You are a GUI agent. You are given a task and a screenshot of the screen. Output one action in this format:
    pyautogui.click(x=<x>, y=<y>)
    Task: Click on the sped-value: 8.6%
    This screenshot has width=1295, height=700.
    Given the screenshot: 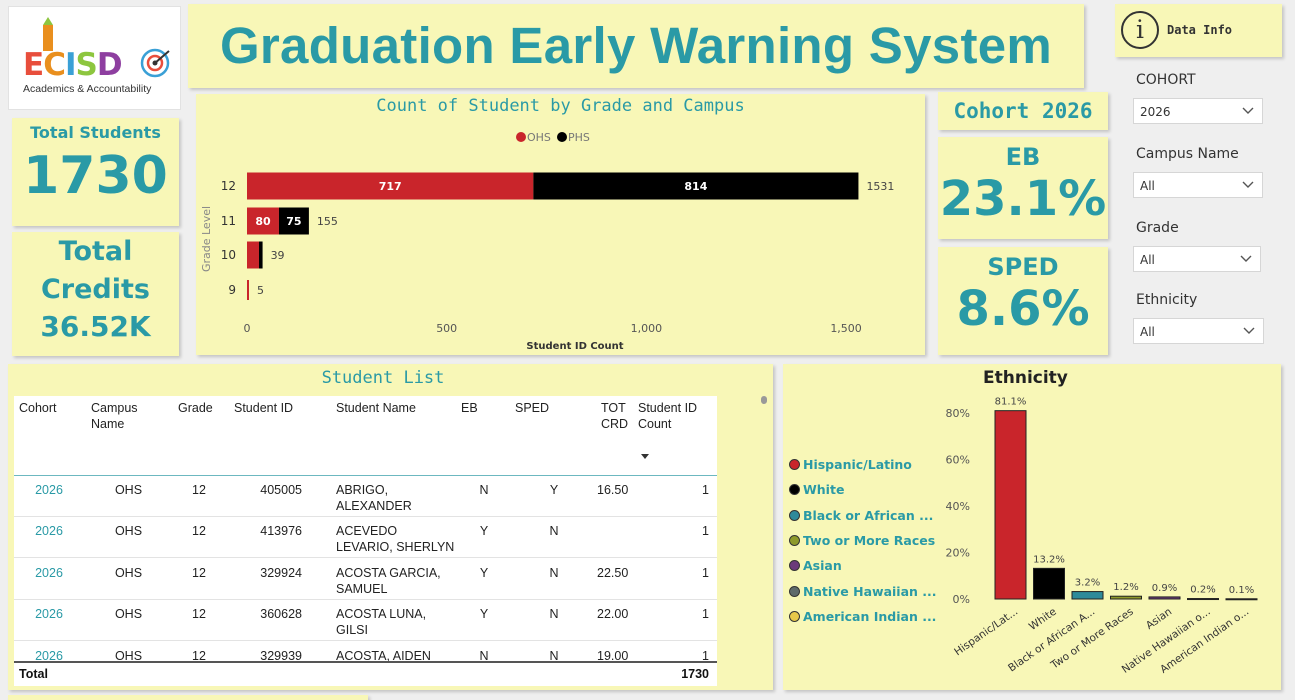 What is the action you would take?
    pyautogui.click(x=1023, y=309)
    